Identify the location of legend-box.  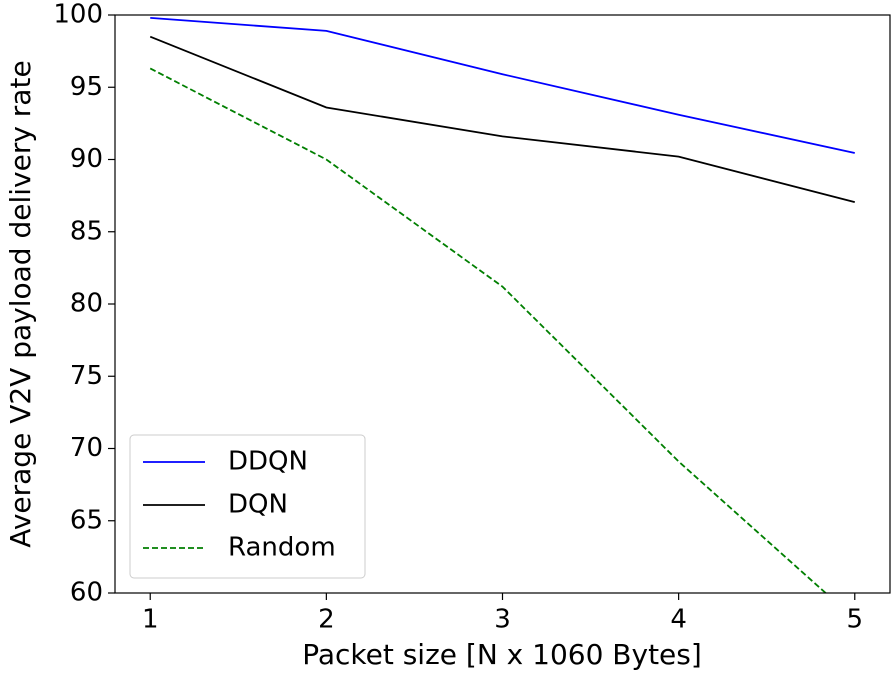
(247, 506).